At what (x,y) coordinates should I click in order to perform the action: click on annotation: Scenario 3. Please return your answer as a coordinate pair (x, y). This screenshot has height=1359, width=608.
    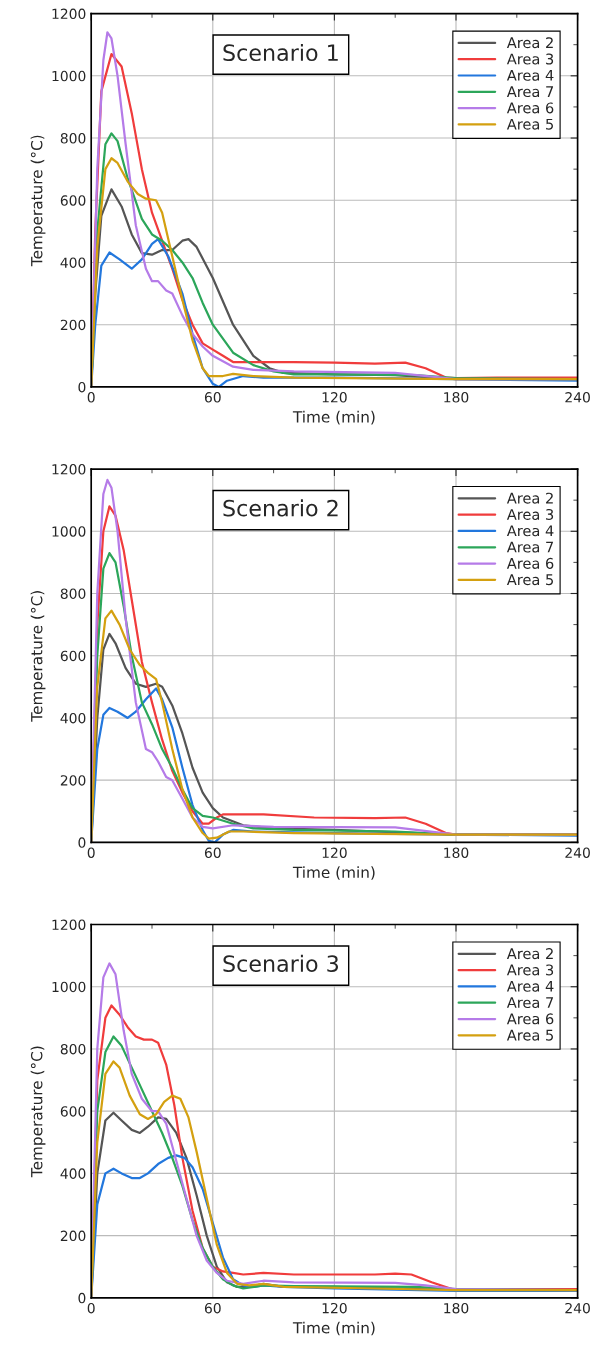
    Looking at the image, I should click on (281, 963).